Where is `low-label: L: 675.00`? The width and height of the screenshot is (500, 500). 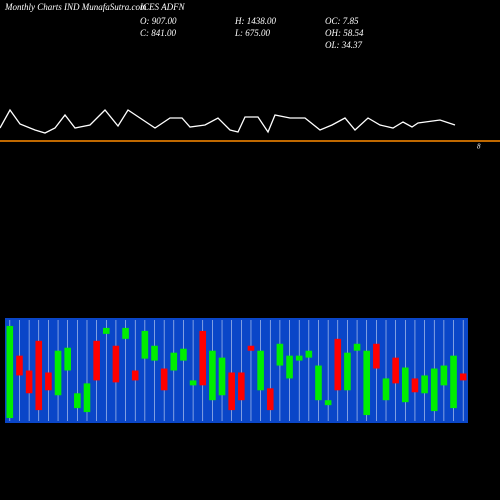
low-label: L: 675.00 is located at coordinates (252, 33).